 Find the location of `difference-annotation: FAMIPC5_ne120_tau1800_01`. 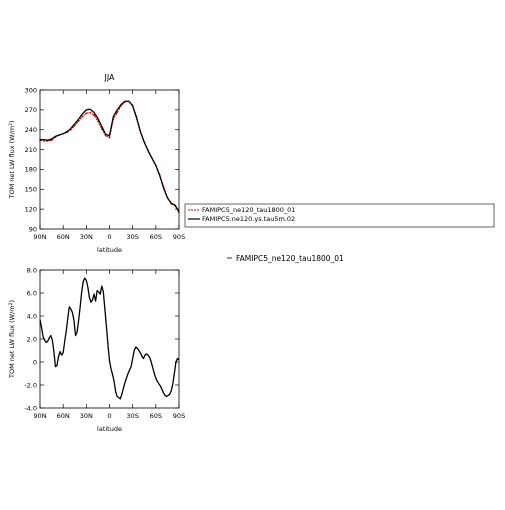

difference-annotation: FAMIPC5_ne120_tau1800_01 is located at coordinates (285, 258).